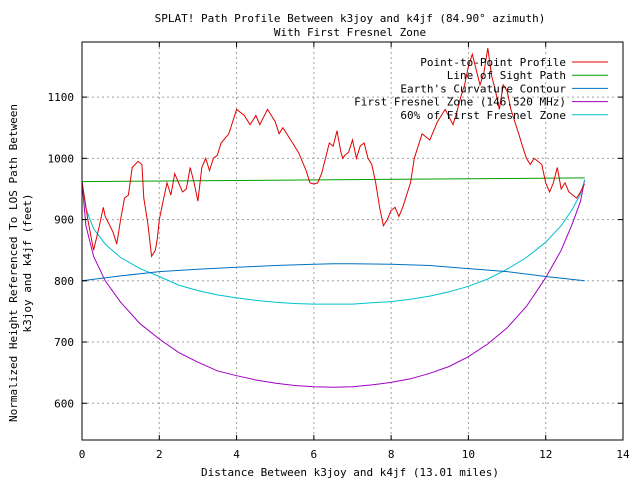 This screenshot has height=480, width=640. Describe the element at coordinates (27, 262) in the screenshot. I see `y-axis-label-line2: k3joy and k4jf (feet)` at that location.